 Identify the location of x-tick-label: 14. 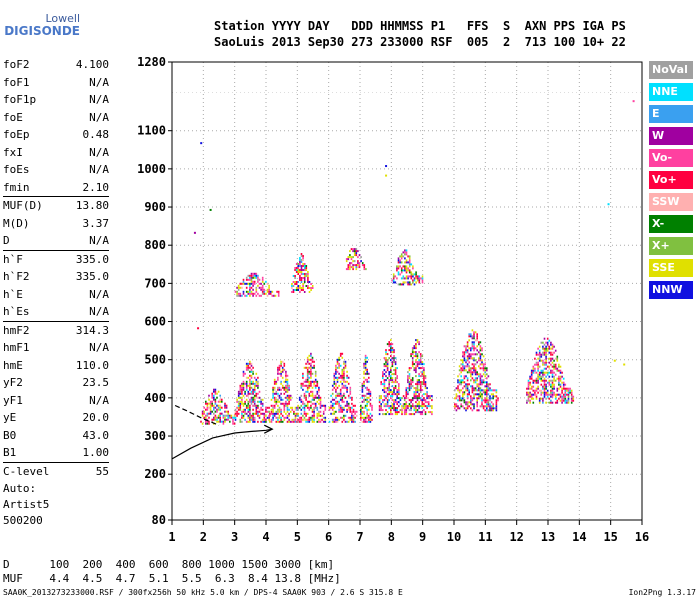
(579, 537).